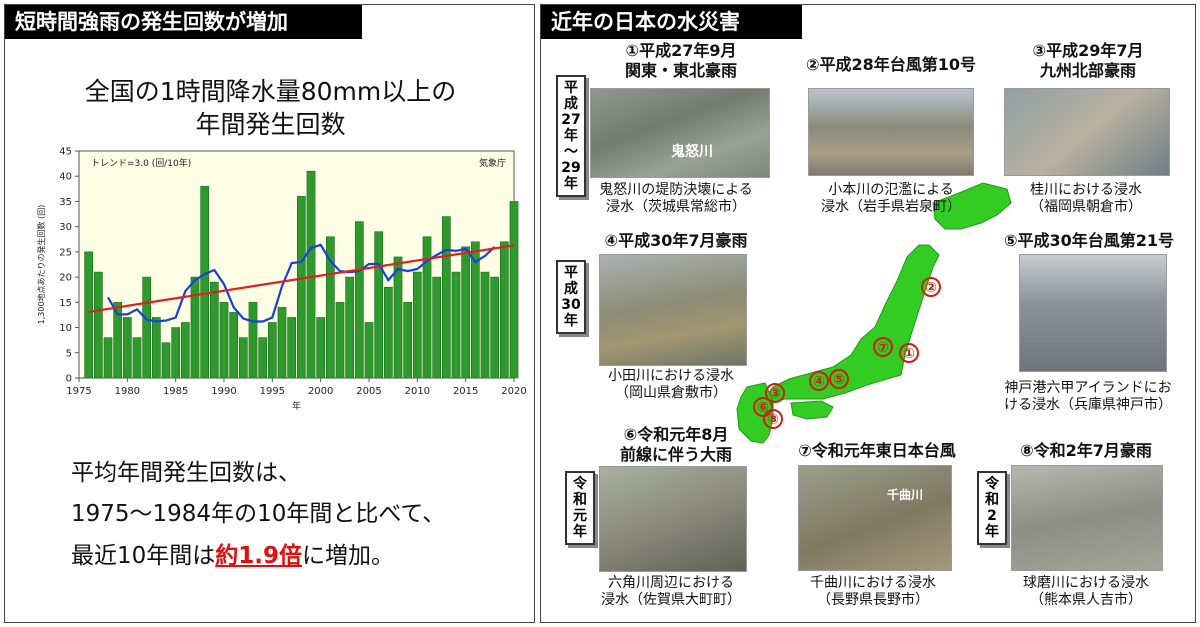 The image size is (1200, 627). I want to click on y-tick-label: 30, so click(65, 227).